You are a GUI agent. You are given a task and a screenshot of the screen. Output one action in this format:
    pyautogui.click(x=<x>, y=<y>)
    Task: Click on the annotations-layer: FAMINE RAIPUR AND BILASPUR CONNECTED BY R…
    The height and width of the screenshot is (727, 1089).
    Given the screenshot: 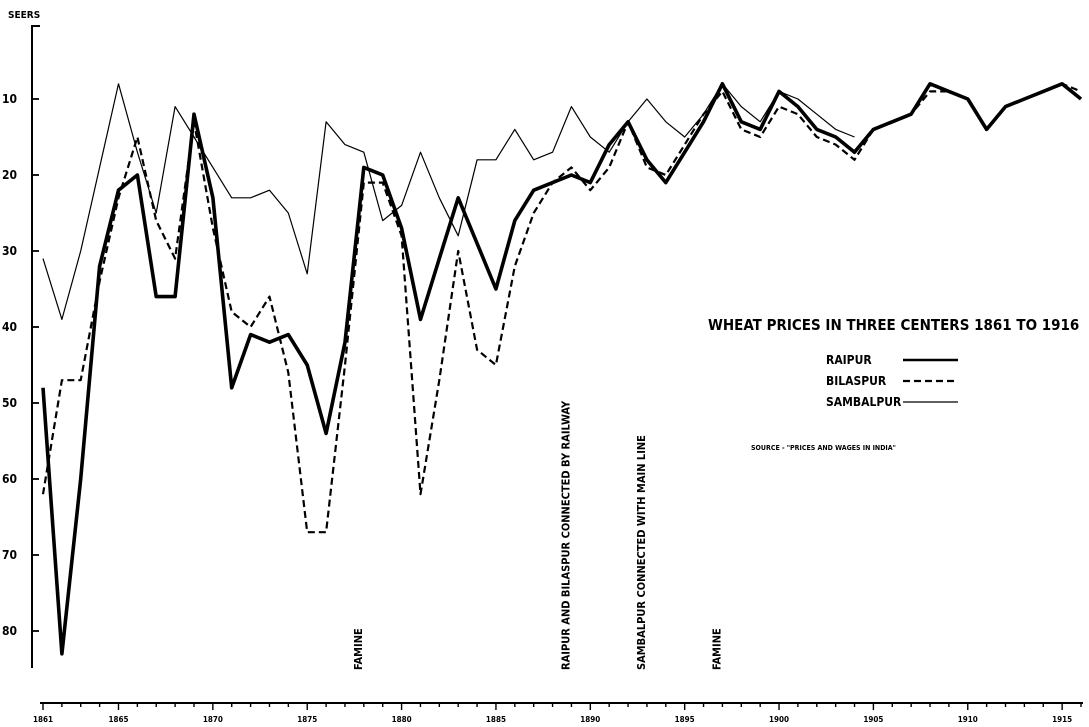 What is the action you would take?
    pyautogui.click(x=538, y=535)
    